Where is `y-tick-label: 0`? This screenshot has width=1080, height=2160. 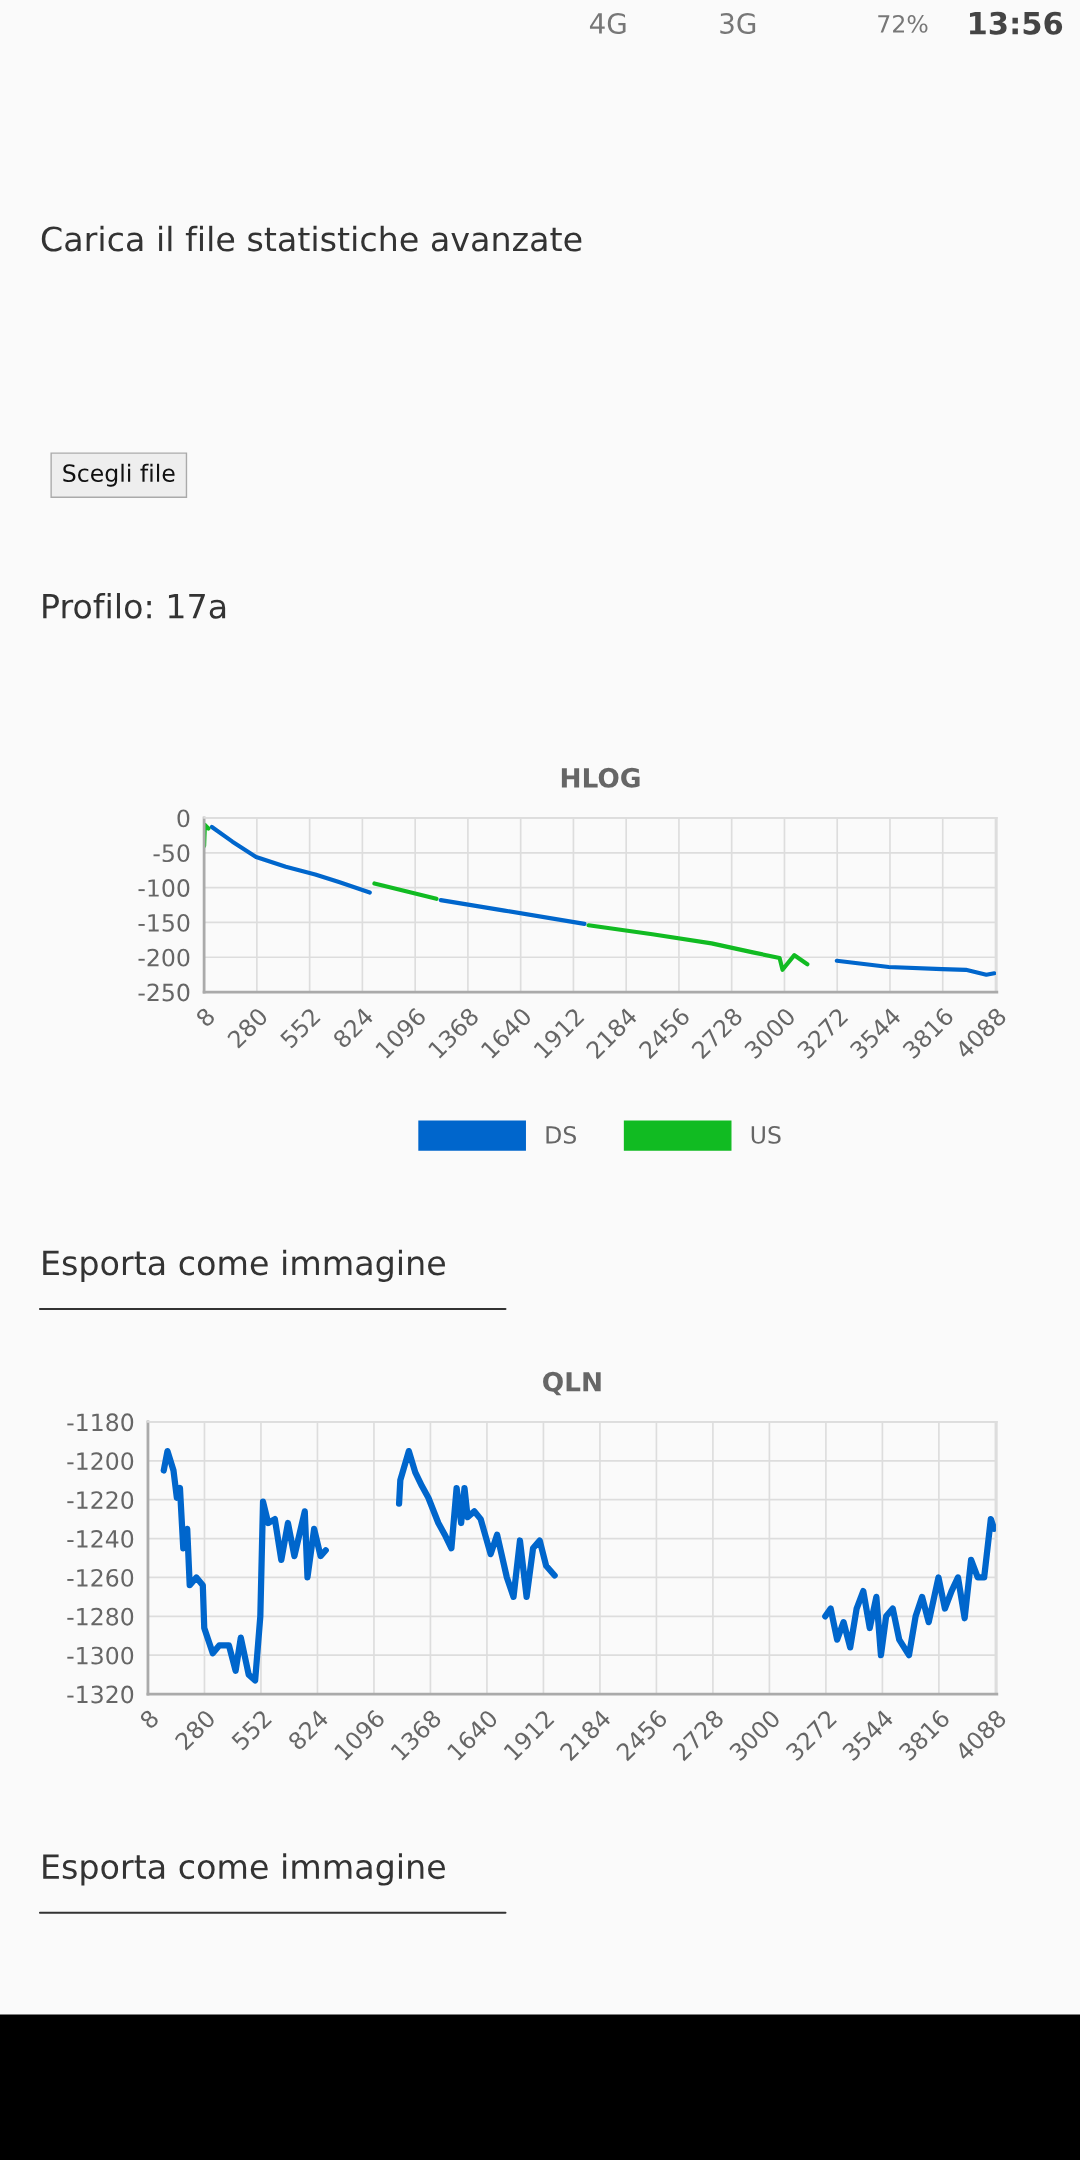 y-tick-label: 0 is located at coordinates (183, 818).